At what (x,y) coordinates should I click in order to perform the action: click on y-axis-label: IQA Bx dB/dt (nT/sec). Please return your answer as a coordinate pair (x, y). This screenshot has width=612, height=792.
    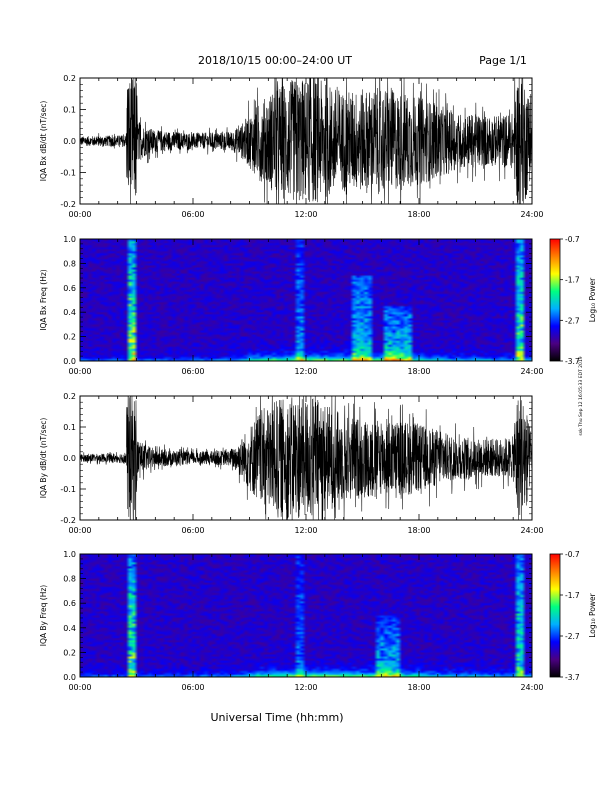
    Looking at the image, I should click on (43, 141).